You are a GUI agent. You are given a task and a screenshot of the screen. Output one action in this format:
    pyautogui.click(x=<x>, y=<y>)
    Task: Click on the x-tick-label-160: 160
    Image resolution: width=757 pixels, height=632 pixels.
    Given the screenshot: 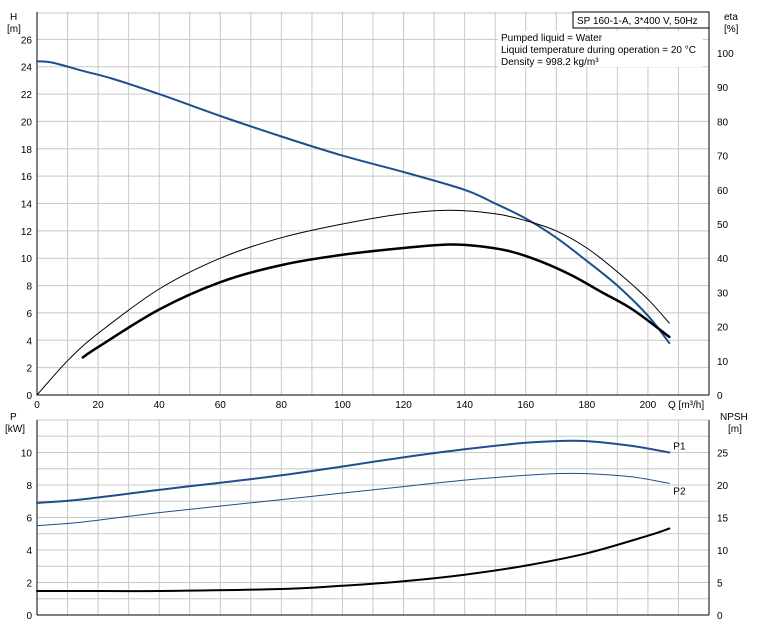 What is the action you would take?
    pyautogui.click(x=525, y=405)
    